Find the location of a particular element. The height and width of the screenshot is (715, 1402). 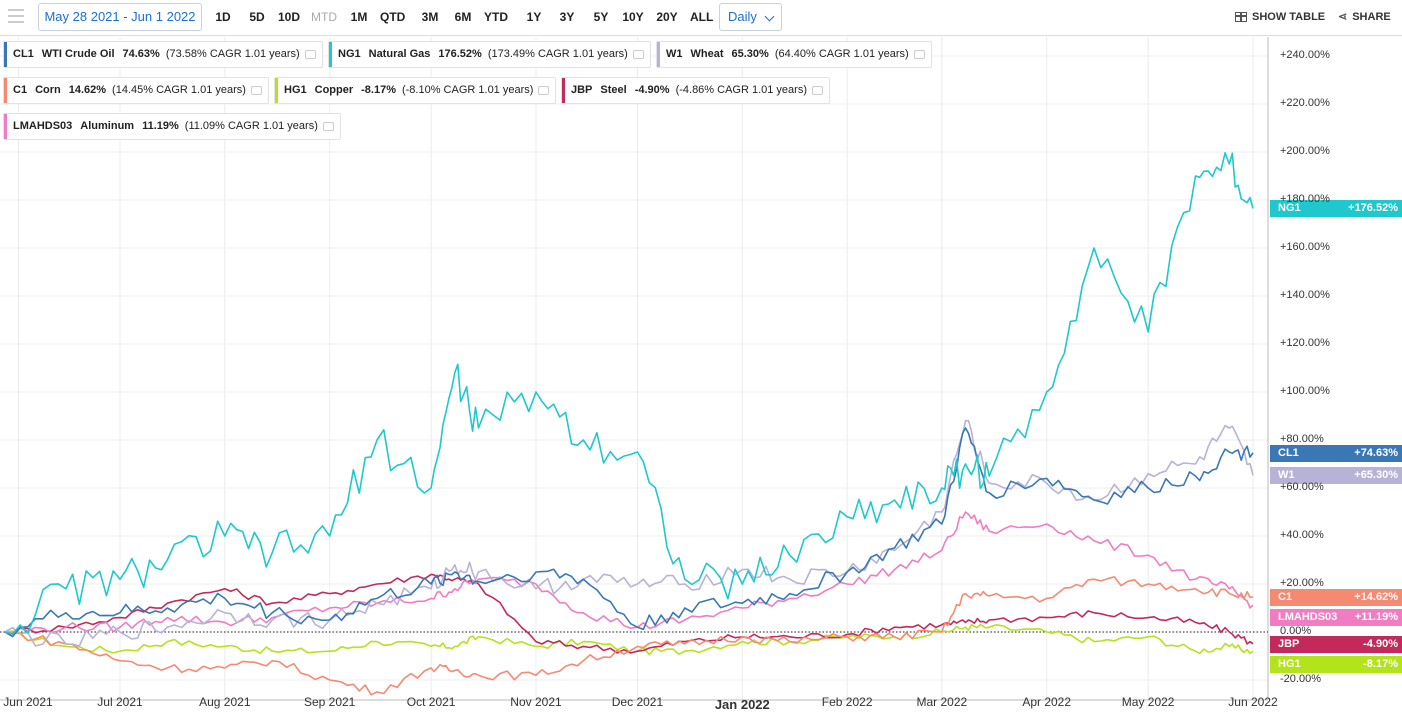

share-icon: ⋖ is located at coordinates (1343, 17).